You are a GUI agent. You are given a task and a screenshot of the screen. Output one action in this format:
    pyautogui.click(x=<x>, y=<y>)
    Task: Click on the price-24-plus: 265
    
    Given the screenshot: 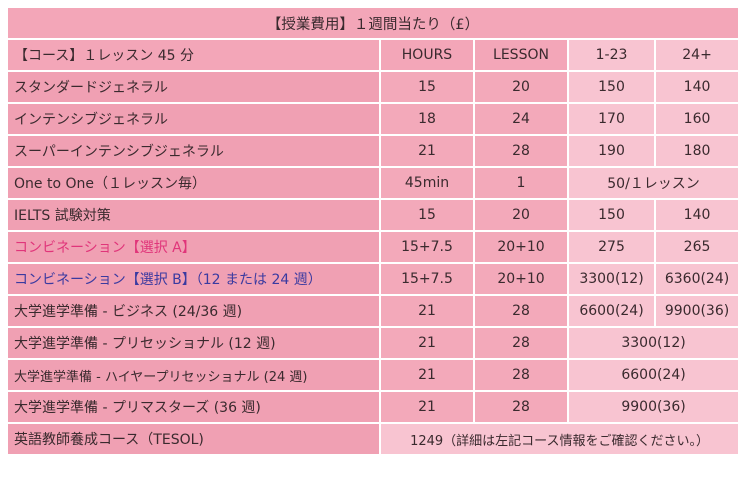 What is the action you would take?
    pyautogui.click(x=697, y=247)
    